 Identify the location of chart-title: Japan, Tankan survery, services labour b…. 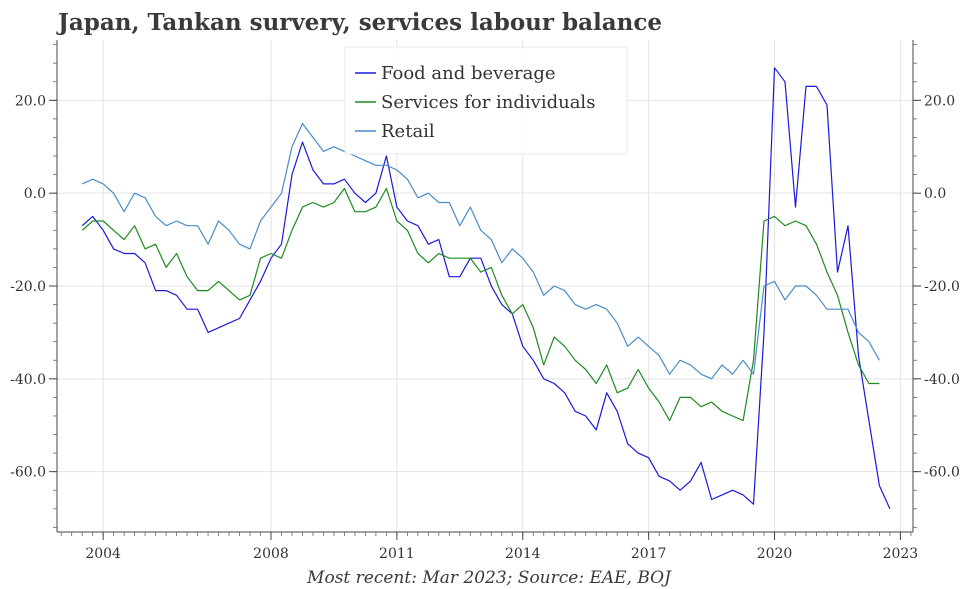
(359, 22).